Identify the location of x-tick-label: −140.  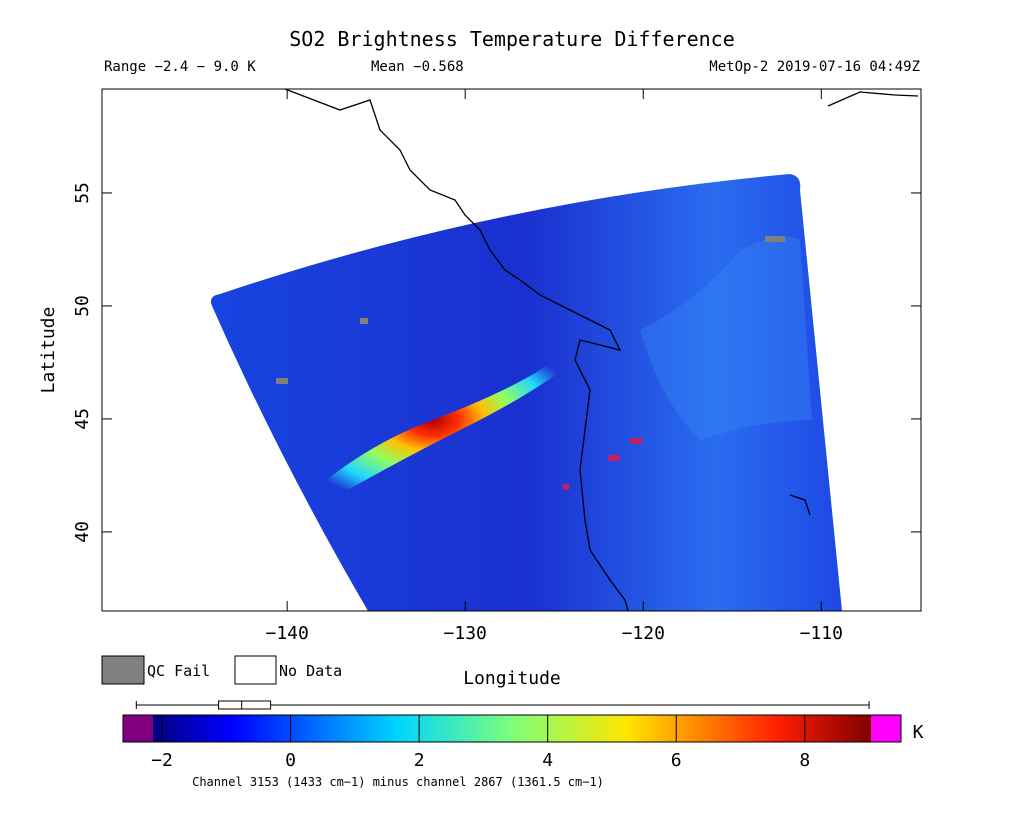
(286, 633).